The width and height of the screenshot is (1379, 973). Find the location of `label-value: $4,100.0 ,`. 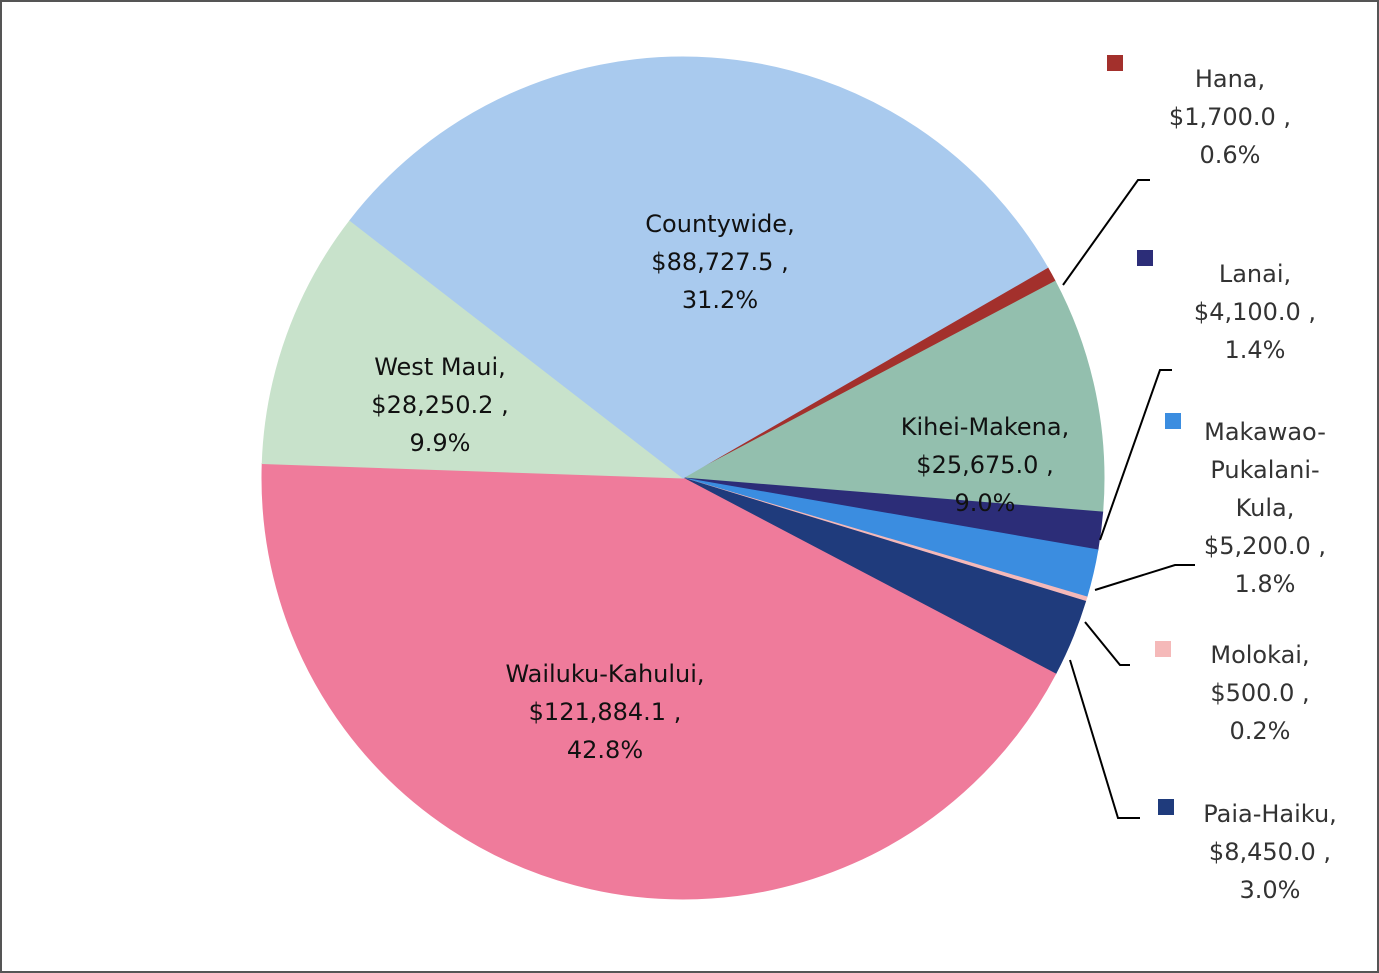

label-value: $4,100.0 , is located at coordinates (1255, 312).